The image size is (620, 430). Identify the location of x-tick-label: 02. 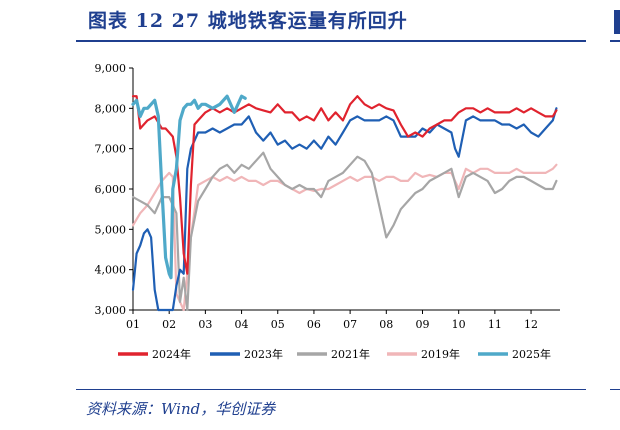
(169, 324).